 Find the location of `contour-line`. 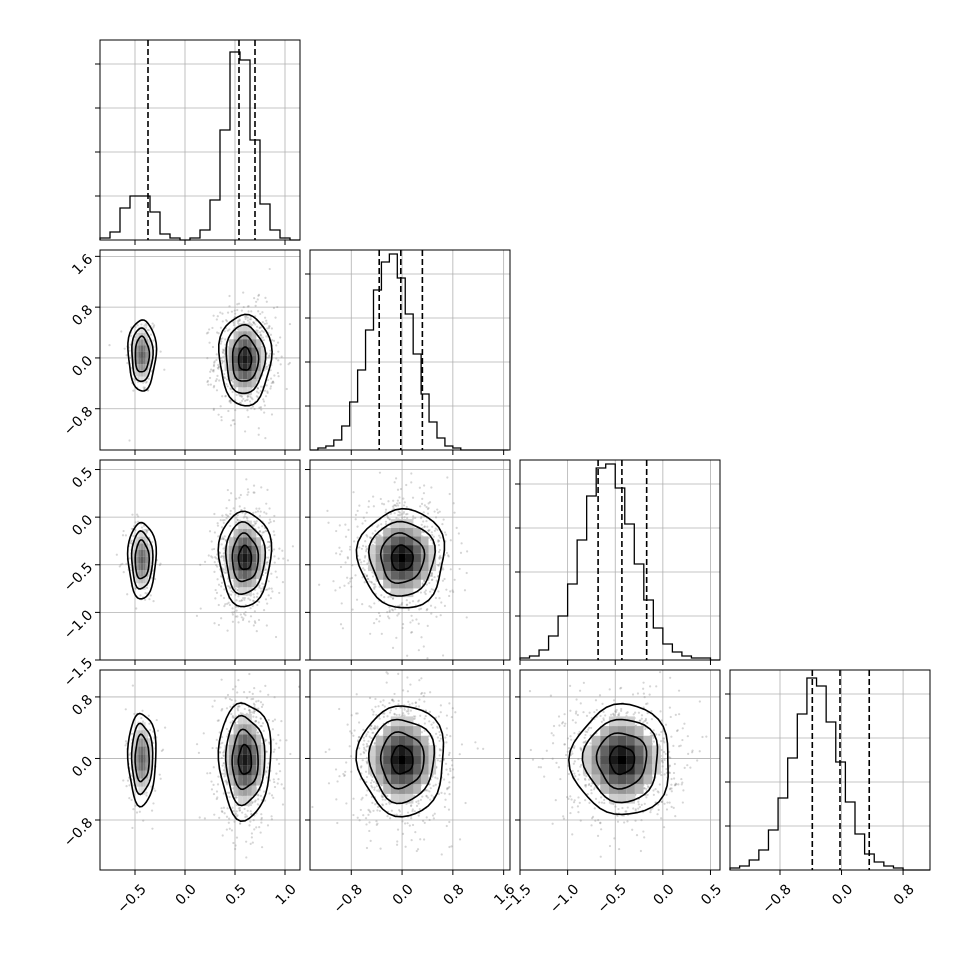

contour-line is located at coordinates (245, 557).